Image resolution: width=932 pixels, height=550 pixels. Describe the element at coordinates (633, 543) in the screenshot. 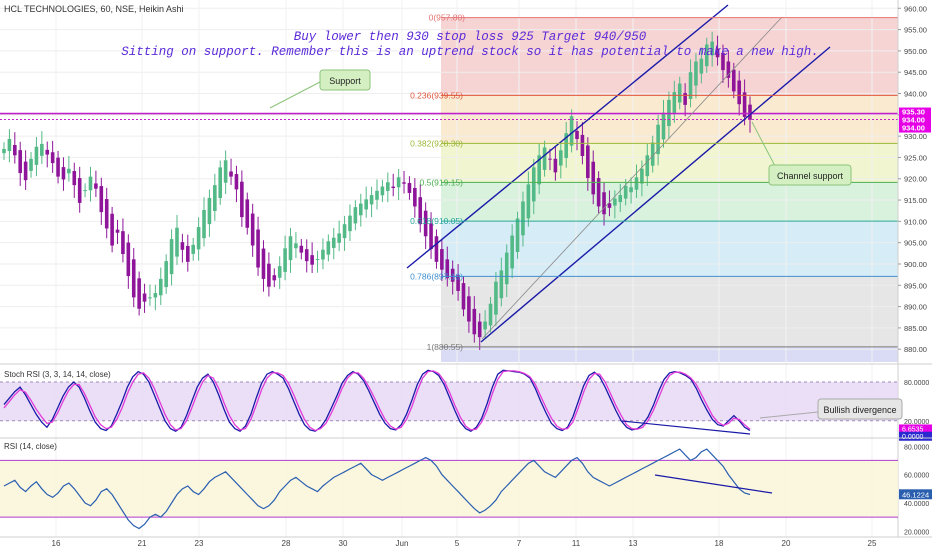

I see `time-tick-label: 13` at that location.